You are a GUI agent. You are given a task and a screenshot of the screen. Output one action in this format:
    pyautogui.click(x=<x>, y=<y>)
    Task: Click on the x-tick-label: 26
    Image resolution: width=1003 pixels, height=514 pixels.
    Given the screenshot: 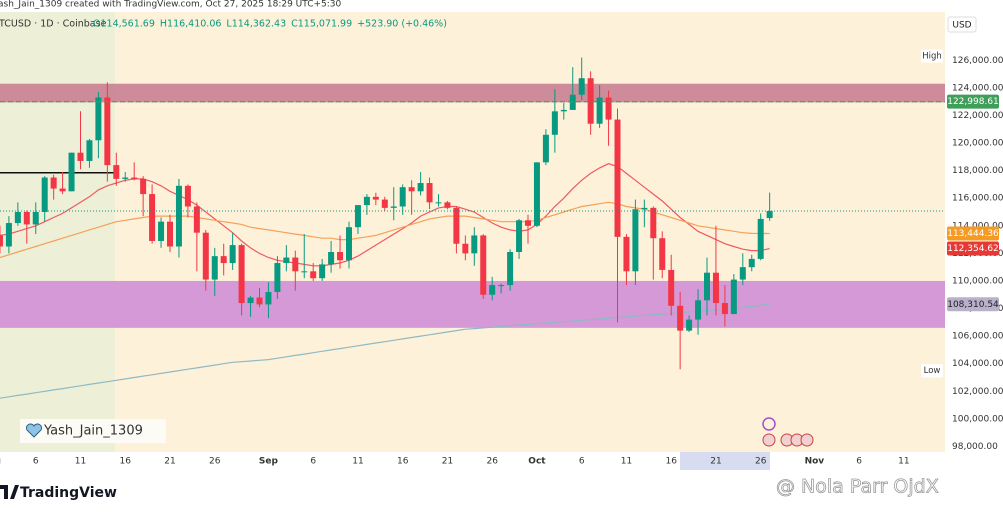 What is the action you would take?
    pyautogui.click(x=761, y=462)
    